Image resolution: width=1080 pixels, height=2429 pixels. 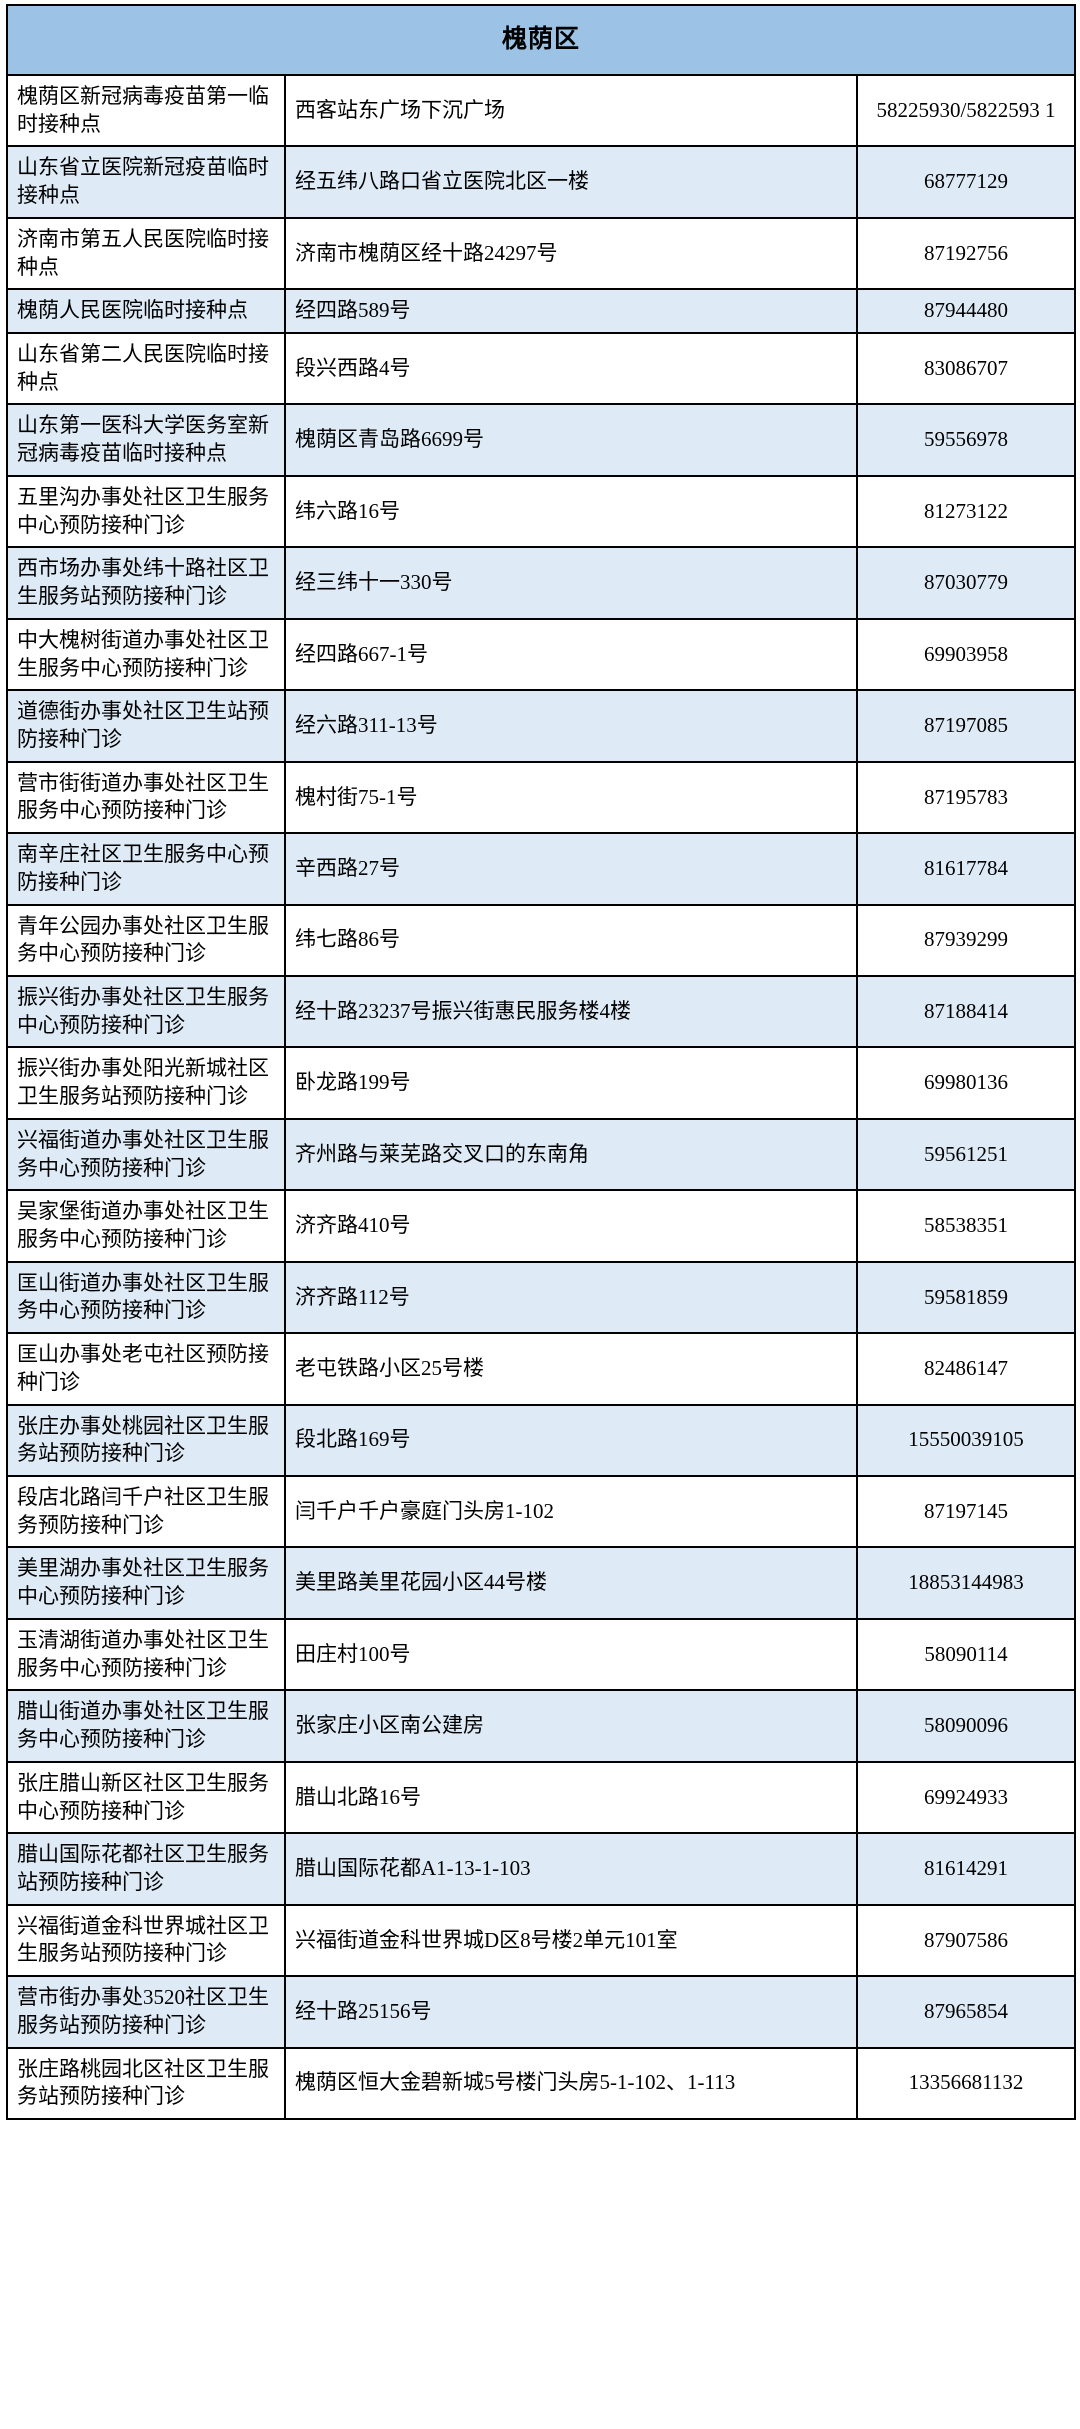 What do you see at coordinates (571, 940) in the screenshot?
I see `site-address-cell: 纬七路86号` at bounding box center [571, 940].